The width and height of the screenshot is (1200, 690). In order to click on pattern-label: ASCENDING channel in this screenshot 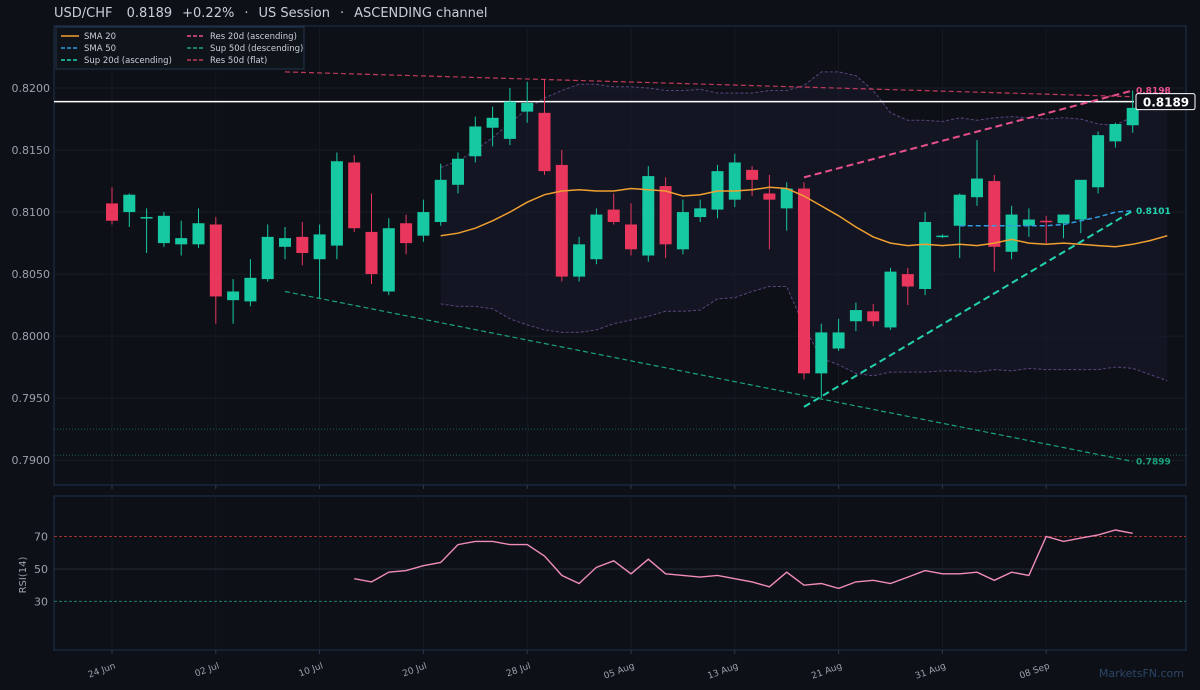, I will do `click(421, 13)`.